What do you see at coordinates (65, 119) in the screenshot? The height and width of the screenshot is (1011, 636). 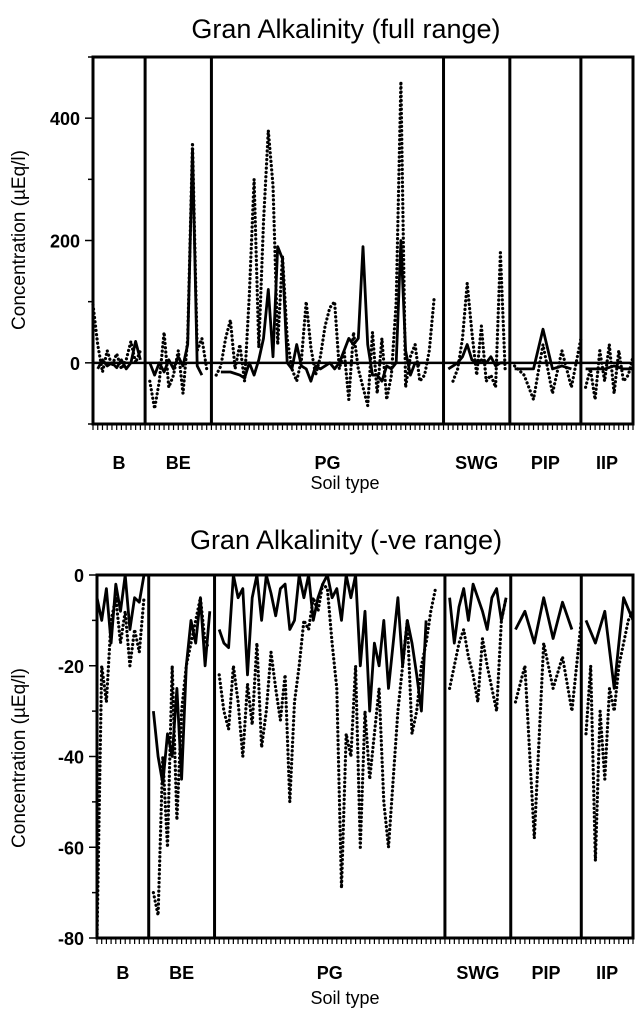 I see `y-tick-label: 400` at bounding box center [65, 119].